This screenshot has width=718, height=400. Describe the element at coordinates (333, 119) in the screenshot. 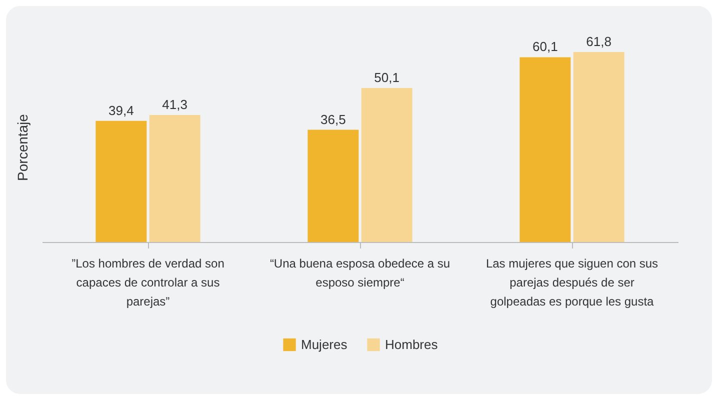

I see `data-label: 36,5` at that location.